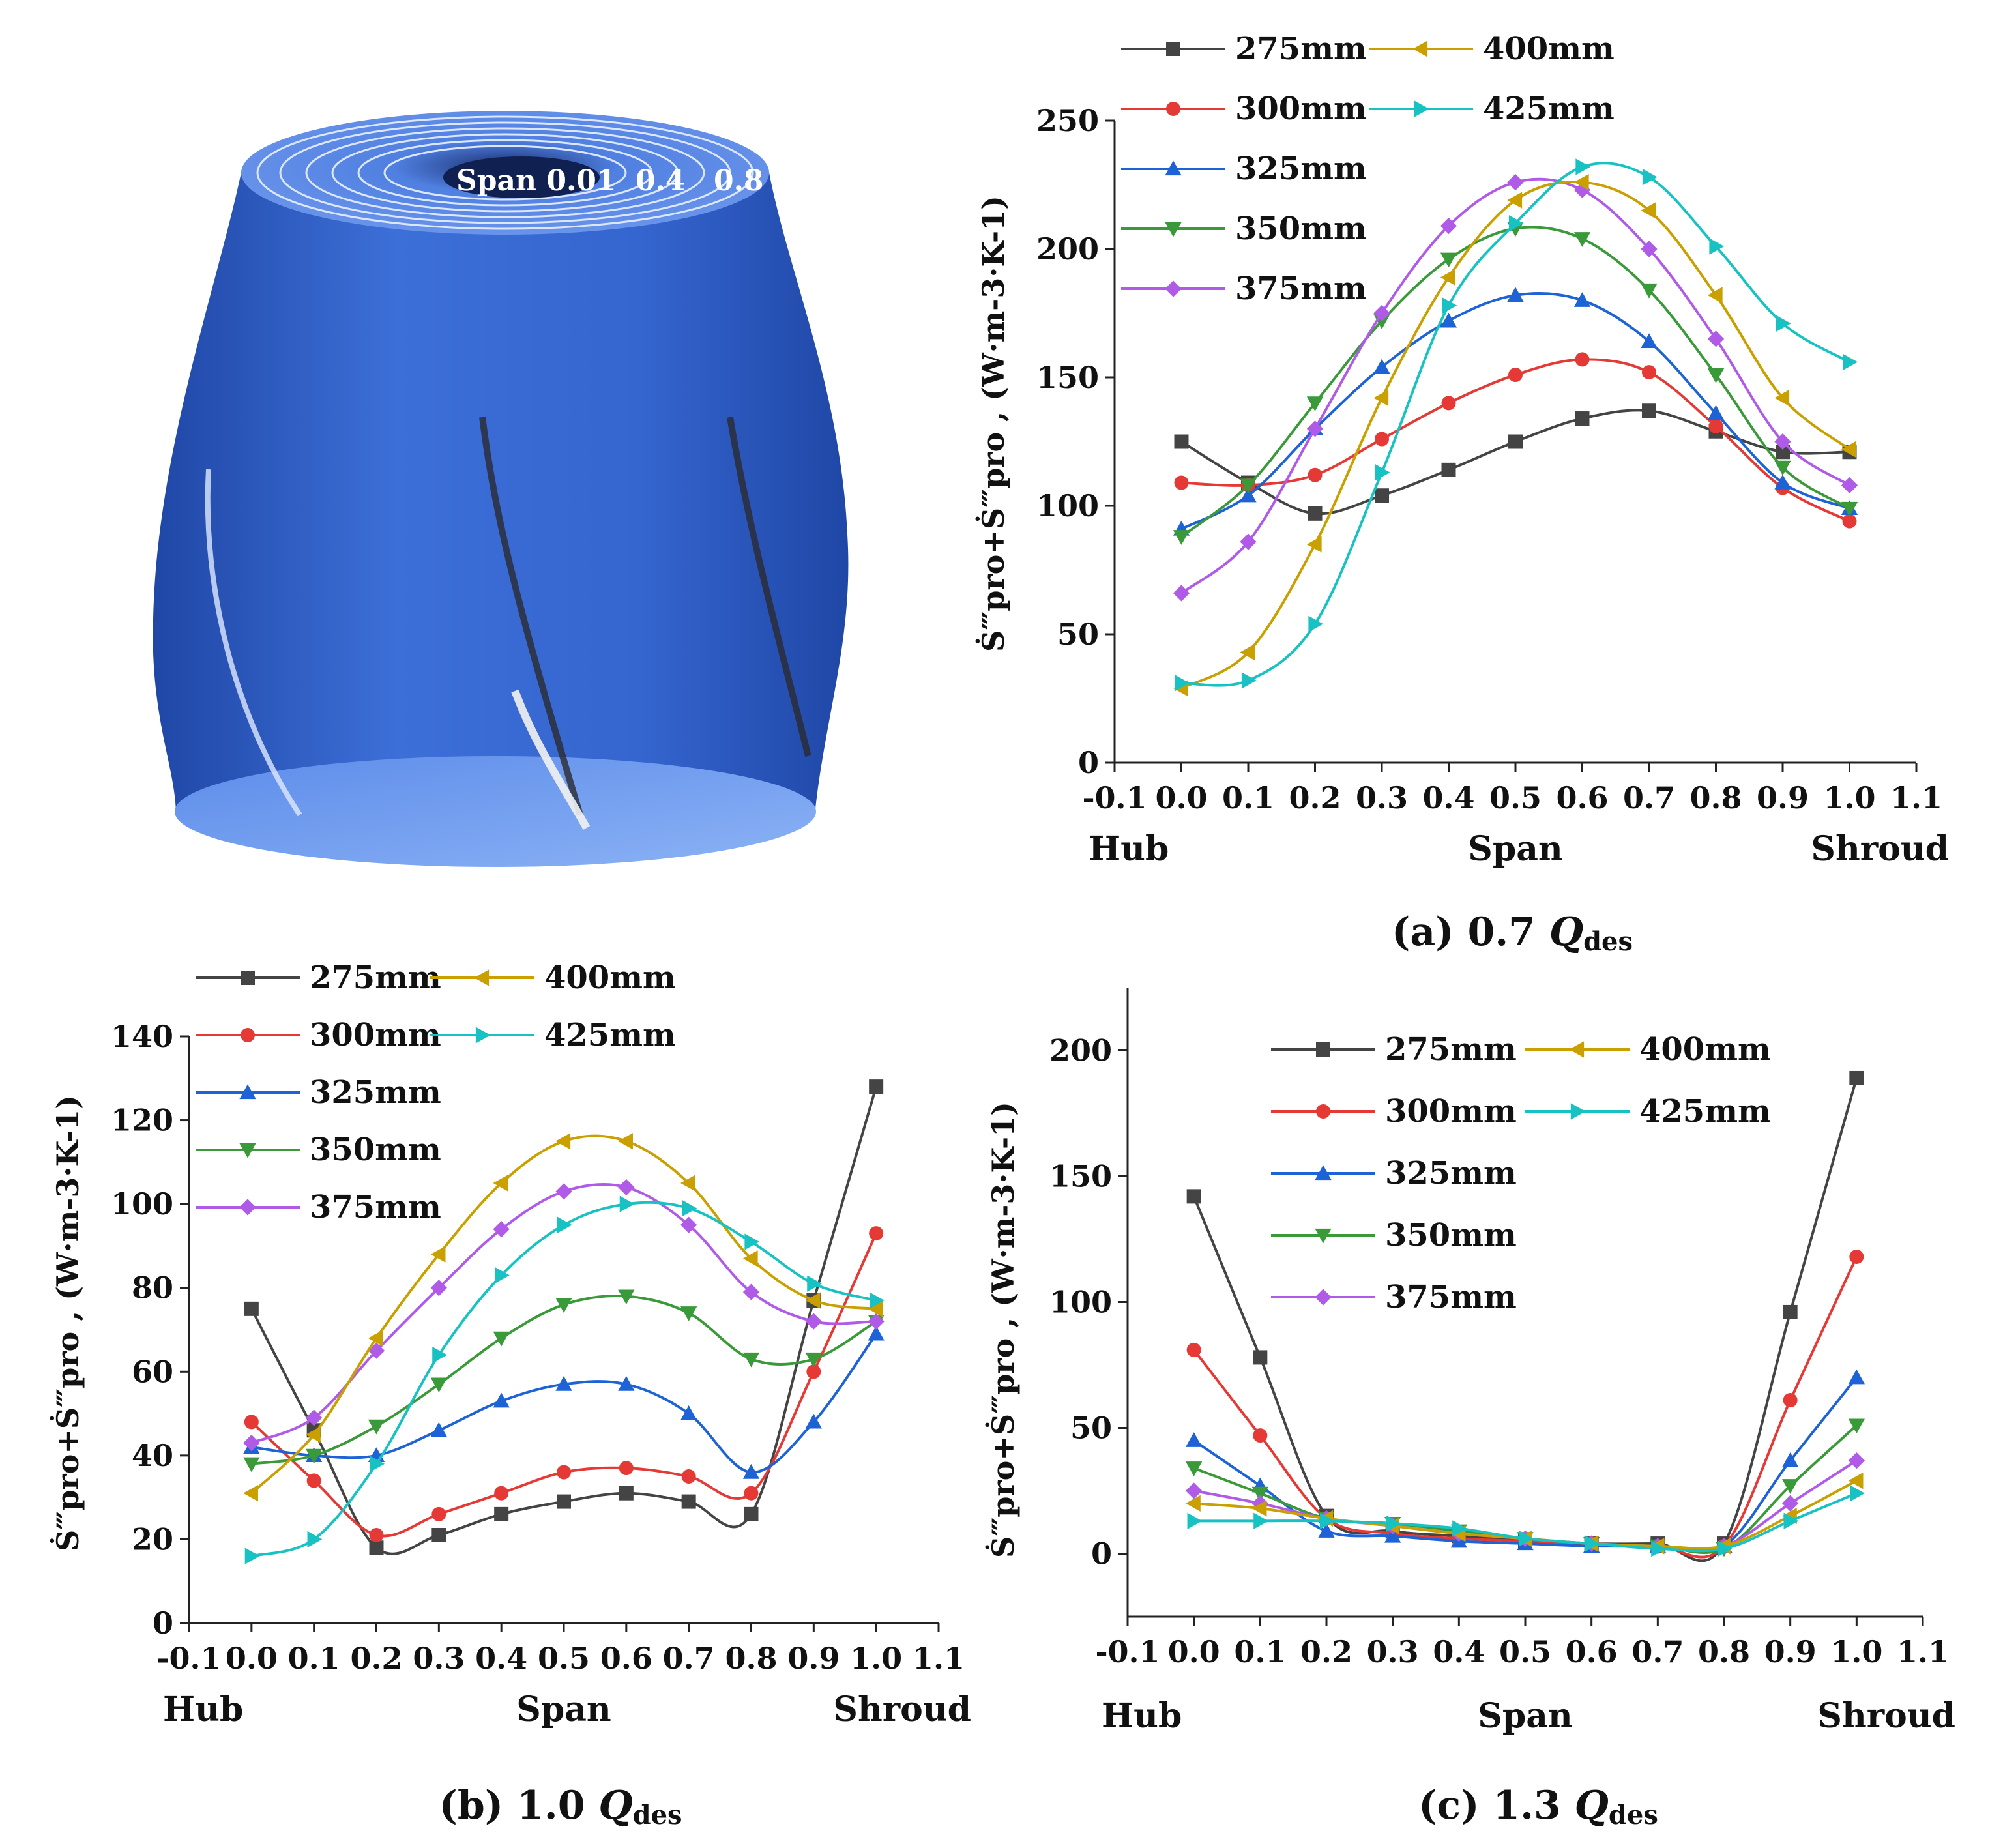  I want to click on span-label-1: 0.4, so click(661, 181).